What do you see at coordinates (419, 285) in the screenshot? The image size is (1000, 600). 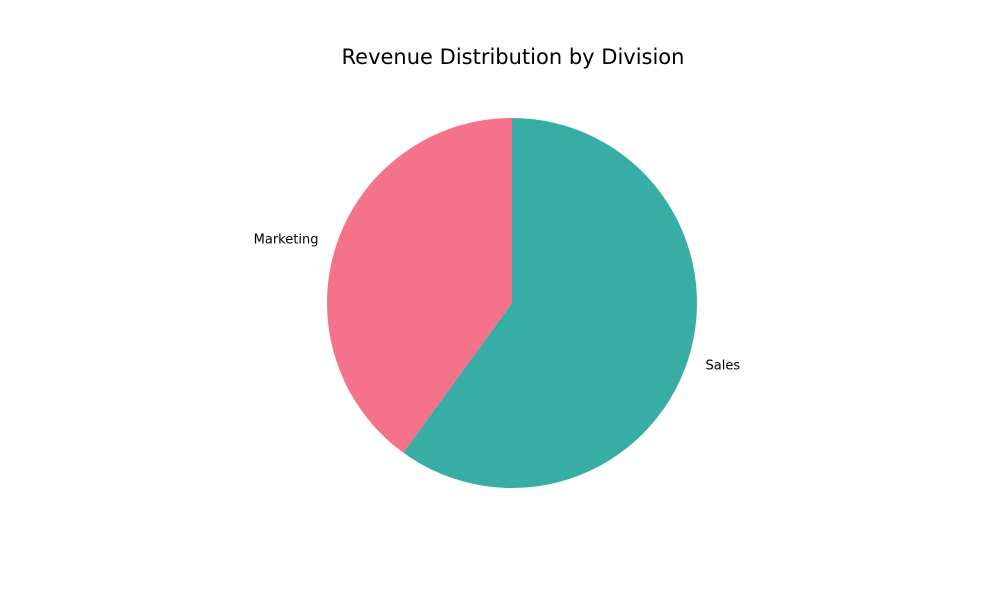 I see `pie-slice-marketing` at bounding box center [419, 285].